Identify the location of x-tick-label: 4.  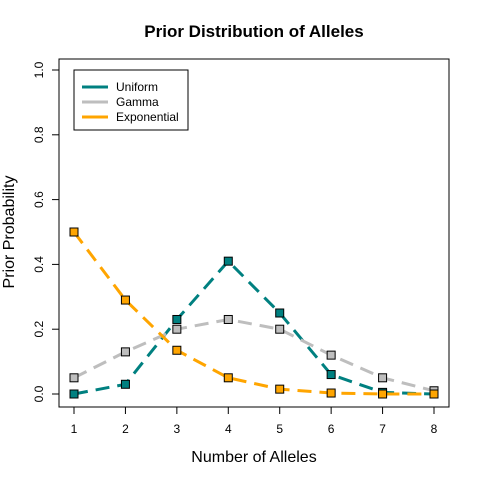
(228, 429).